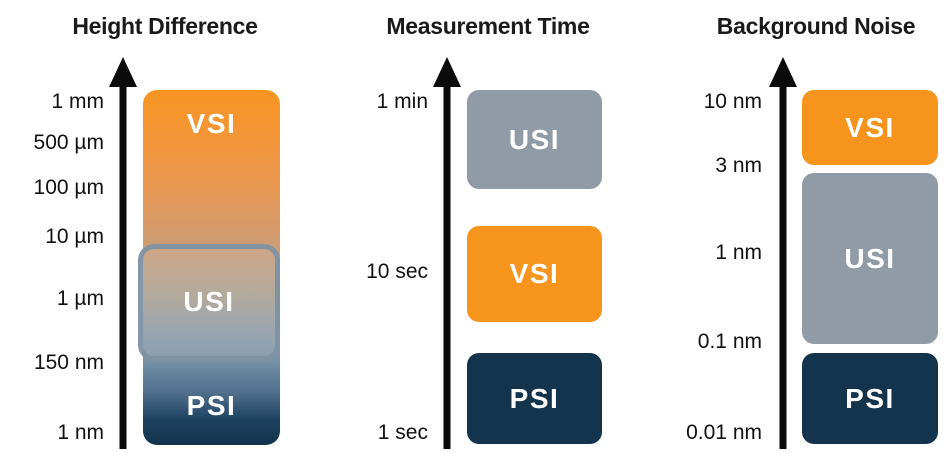 The width and height of the screenshot is (950, 475). Describe the element at coordinates (729, 341) in the screenshot. I see `axis-tick-label: 0.1 nm` at that location.